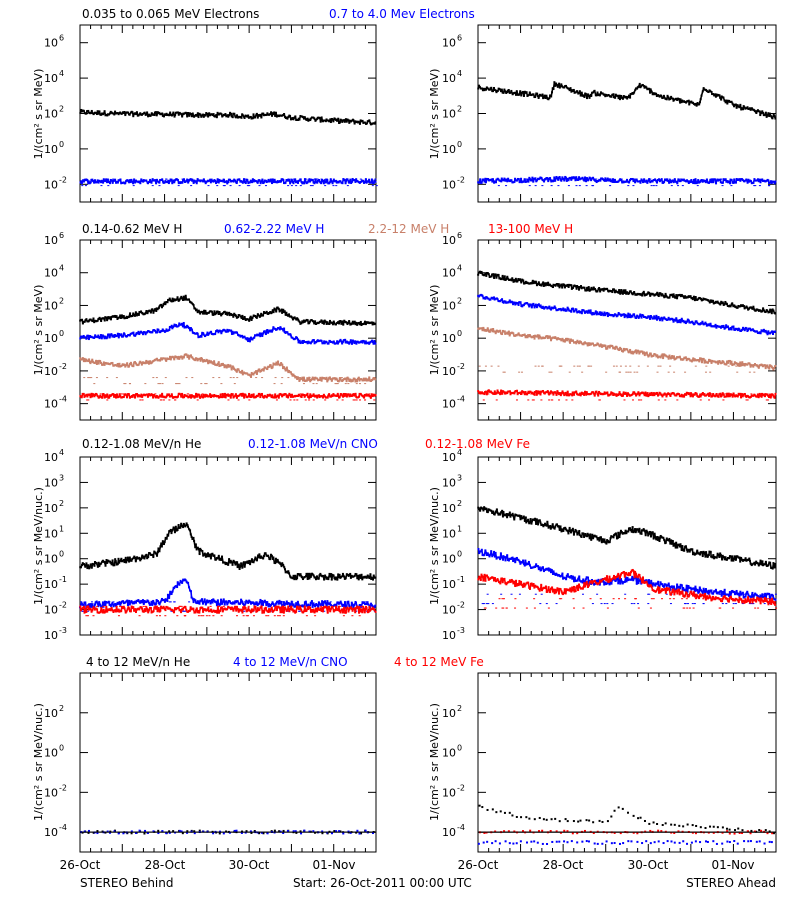 The image size is (800, 900). Describe the element at coordinates (434, 546) in the screenshot. I see `ylabel-r3-right: 1/(cm² s sr MeV/nuc.)` at that location.